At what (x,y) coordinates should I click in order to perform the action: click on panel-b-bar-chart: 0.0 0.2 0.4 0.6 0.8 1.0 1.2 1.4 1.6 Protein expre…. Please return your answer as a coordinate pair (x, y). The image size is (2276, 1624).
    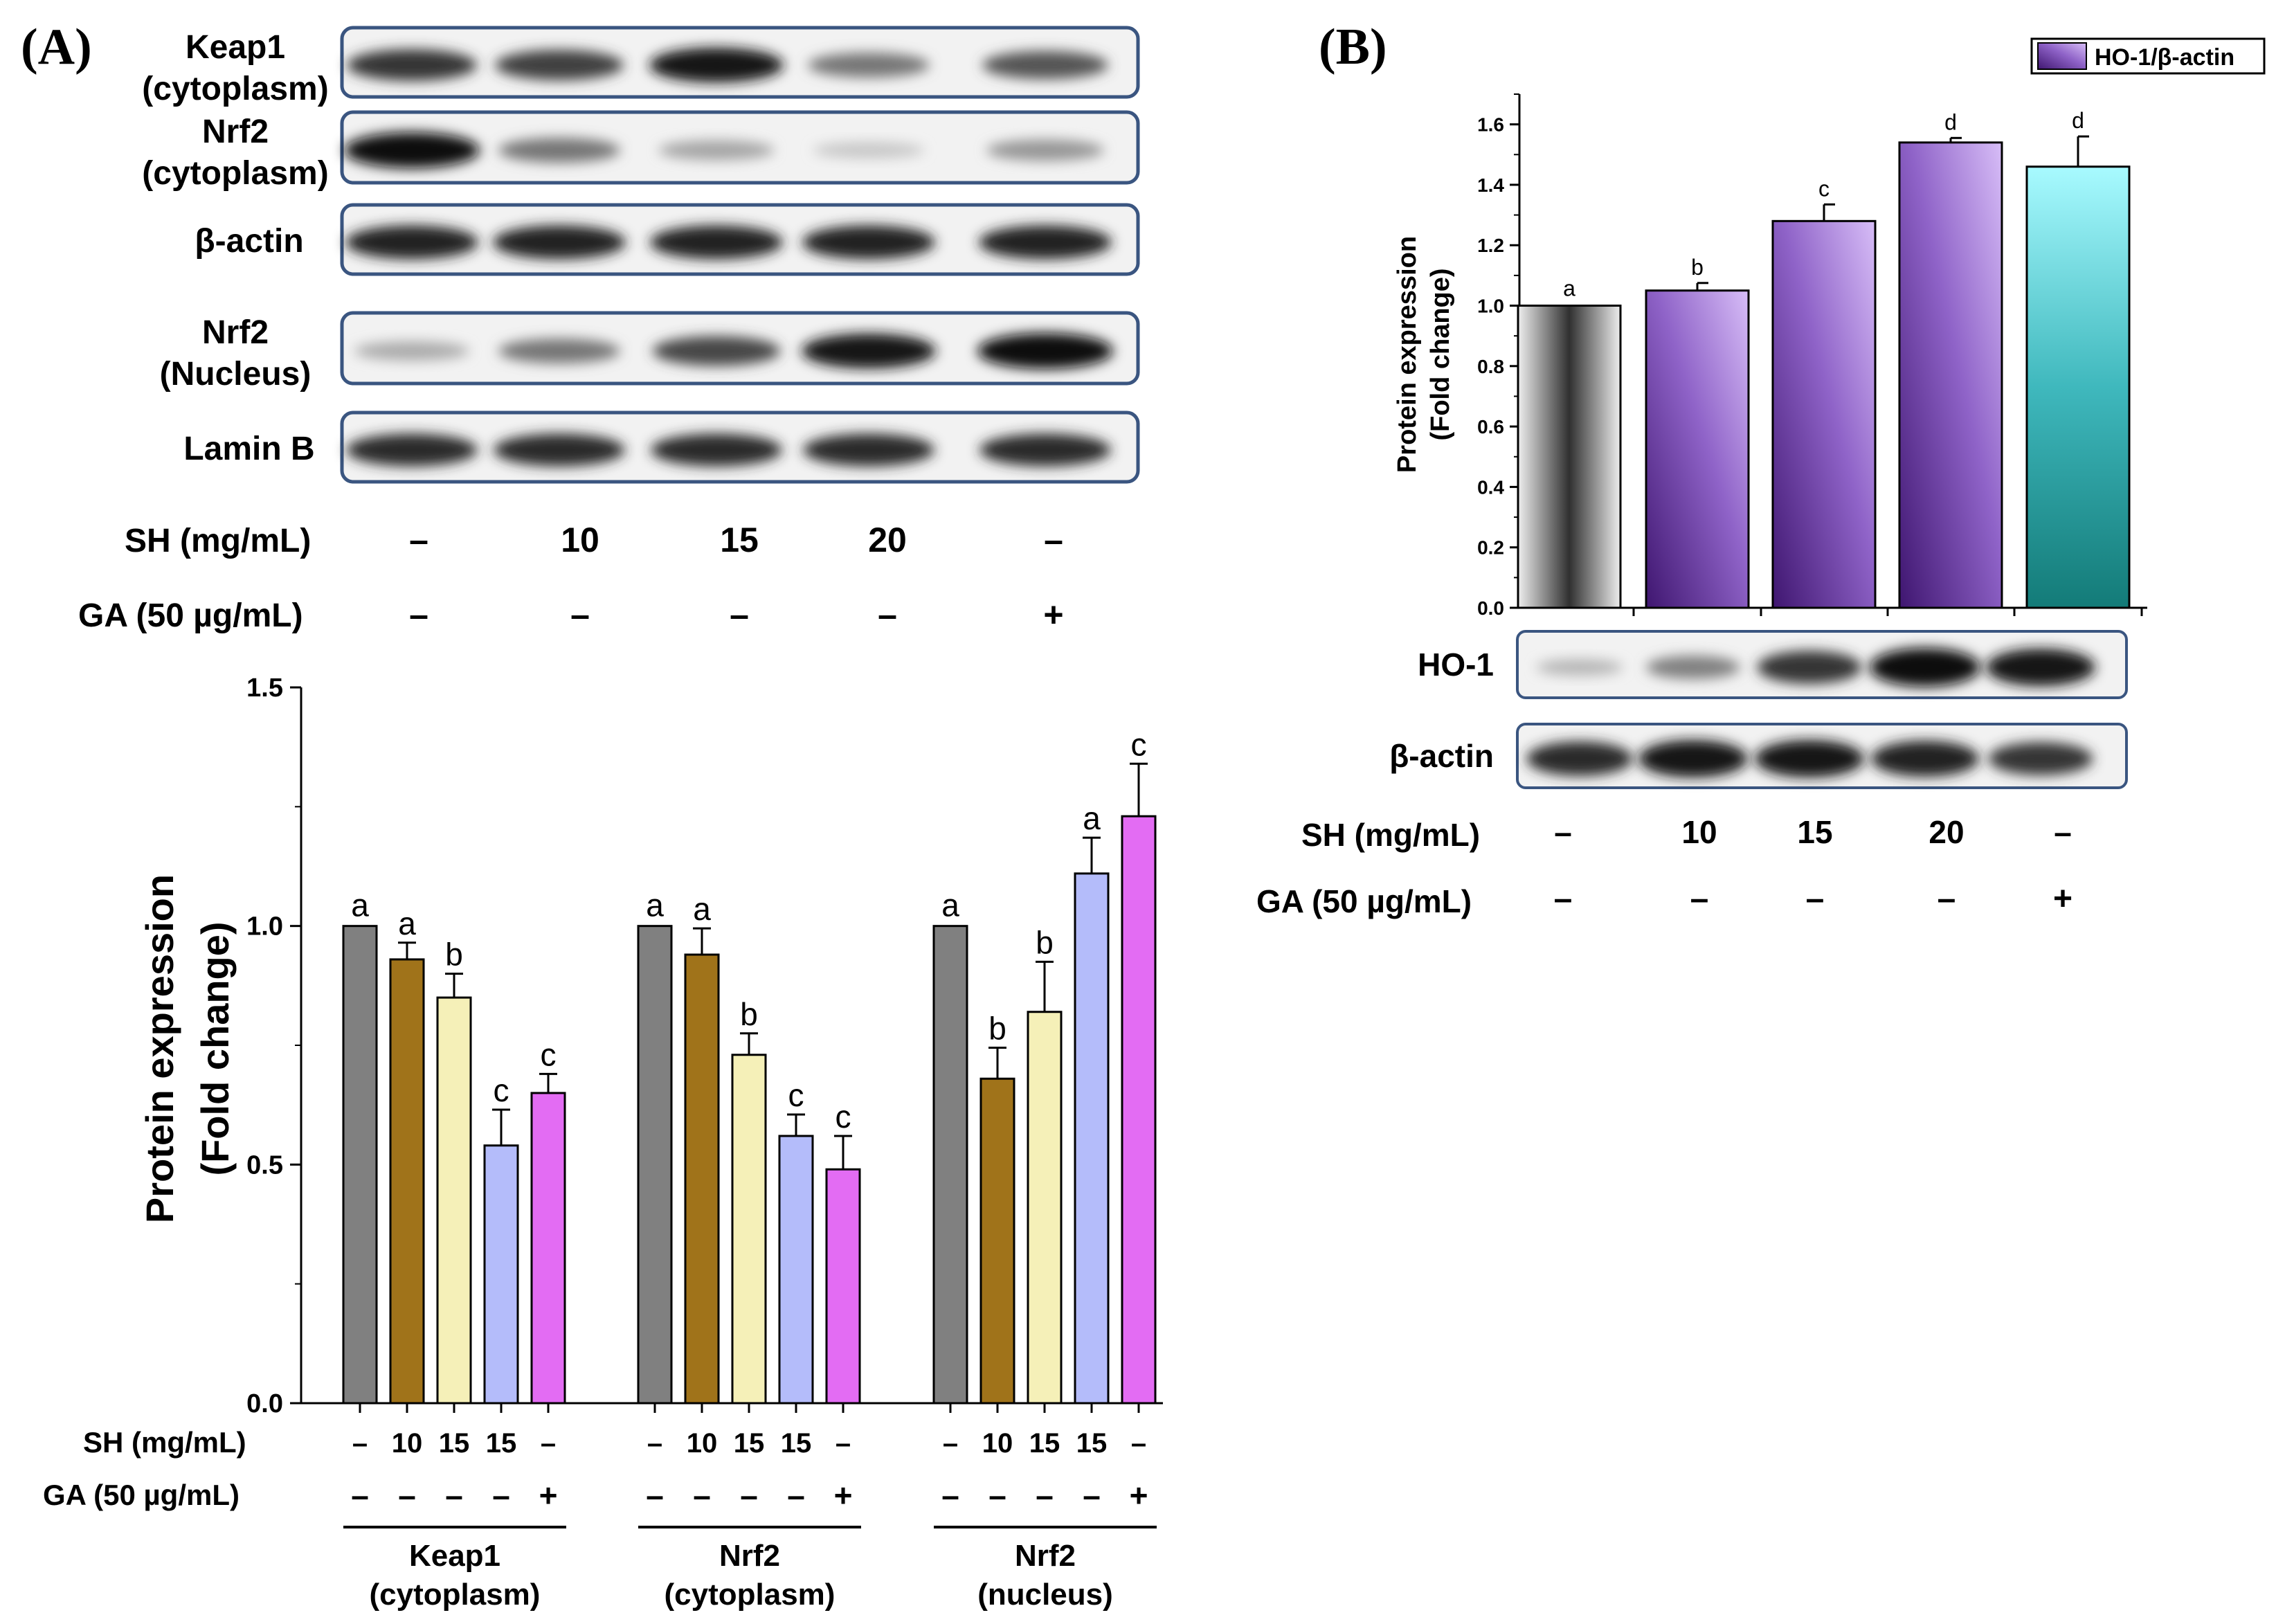
    Looking at the image, I should click on (1770, 356).